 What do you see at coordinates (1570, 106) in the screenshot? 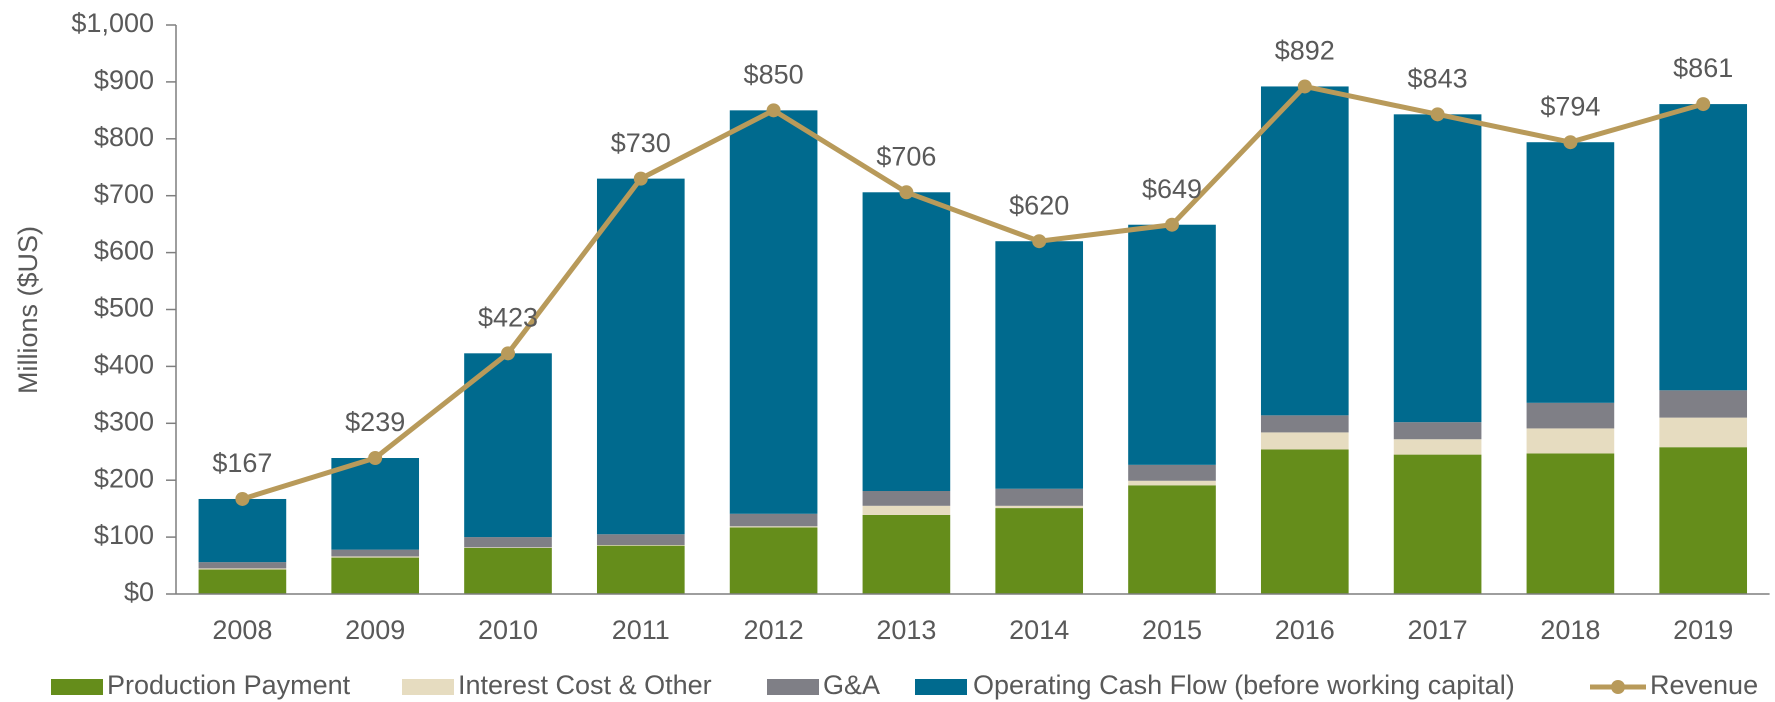
I see `data-label: $794` at bounding box center [1570, 106].